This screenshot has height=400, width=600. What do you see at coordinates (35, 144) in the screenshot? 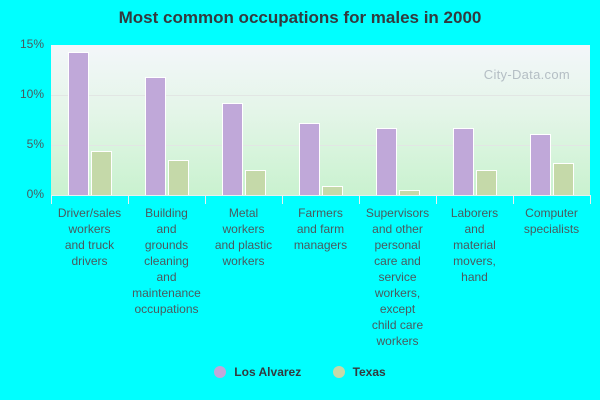
I see `y-tick-label: 5%` at bounding box center [35, 144].